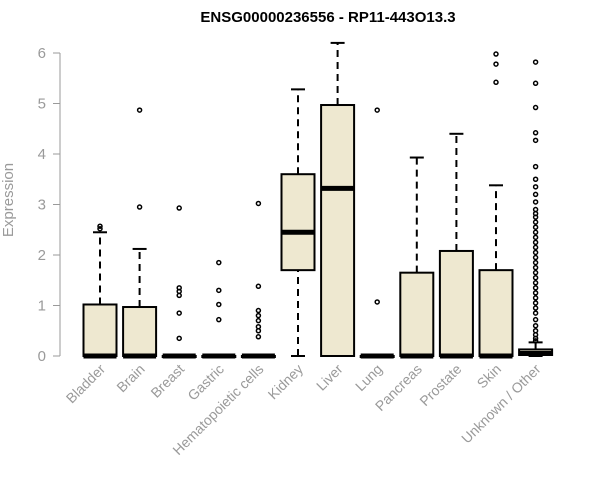 The height and width of the screenshot is (500, 600). What do you see at coordinates (327, 17) in the screenshot?
I see `chart-title: ENSG00000236556 - RP11-443O13.3` at bounding box center [327, 17].